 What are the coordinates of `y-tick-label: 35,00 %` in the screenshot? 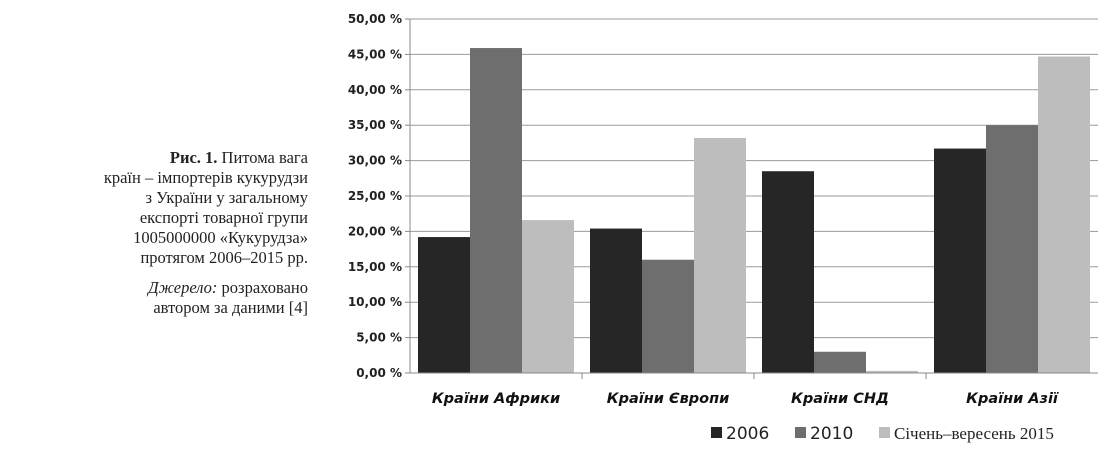 It's located at (375, 125).